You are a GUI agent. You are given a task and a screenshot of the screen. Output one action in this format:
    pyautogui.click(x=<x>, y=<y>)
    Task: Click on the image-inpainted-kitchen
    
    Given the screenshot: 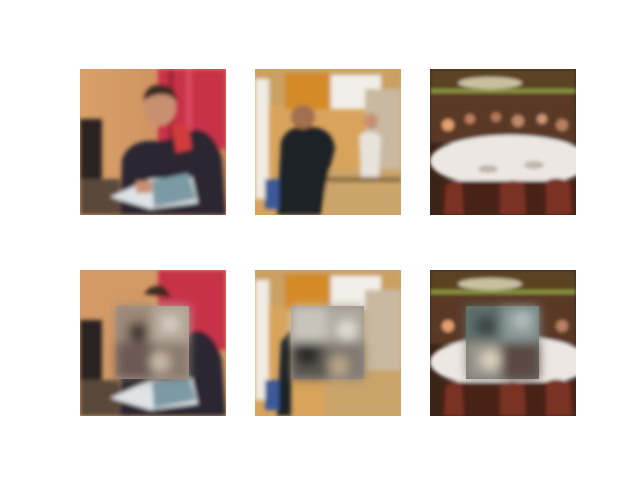 What is the action you would take?
    pyautogui.click(x=328, y=343)
    